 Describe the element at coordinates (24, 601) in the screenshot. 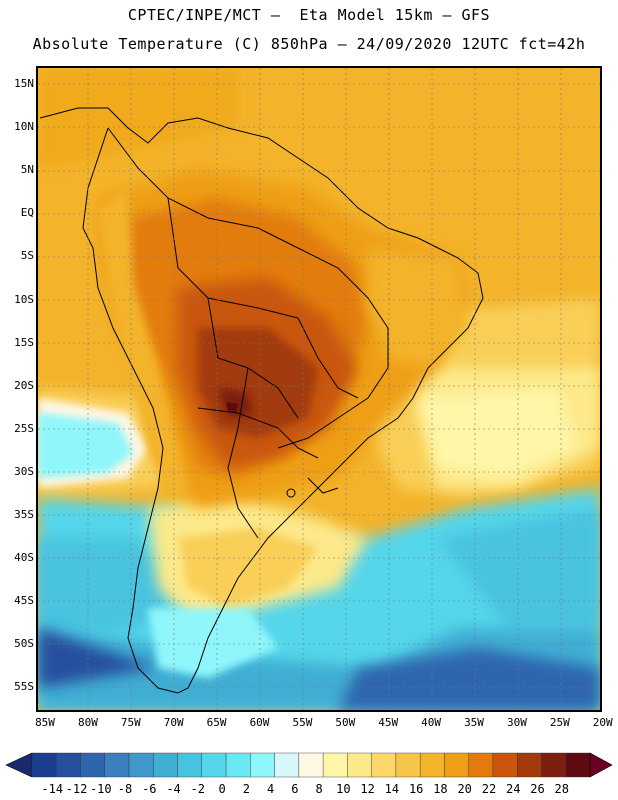

I see `latitude-label: 45S` at that location.